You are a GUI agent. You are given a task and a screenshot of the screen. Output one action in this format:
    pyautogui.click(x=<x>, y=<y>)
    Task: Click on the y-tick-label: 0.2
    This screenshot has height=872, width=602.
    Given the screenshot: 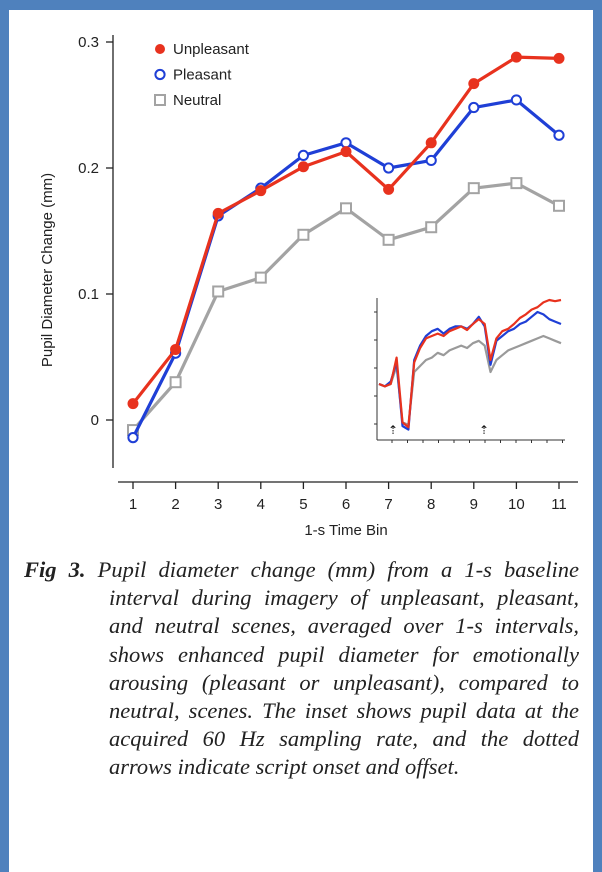 What is the action you would take?
    pyautogui.click(x=88, y=168)
    